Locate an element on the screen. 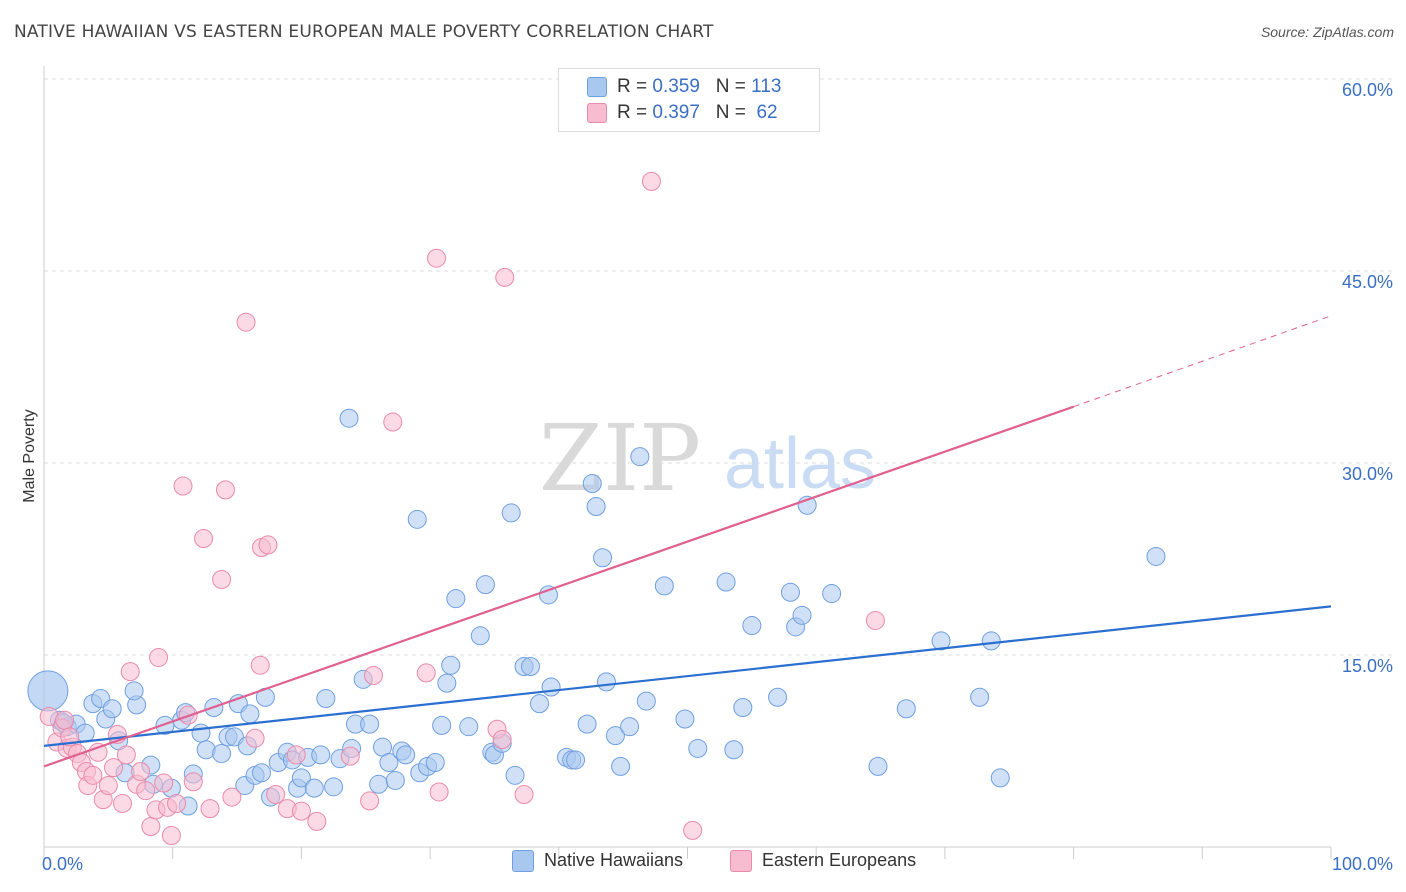 This screenshot has height=892, width=1406. bottom-legend-eastern-europeans: Eastern Europeans is located at coordinates (823, 861).